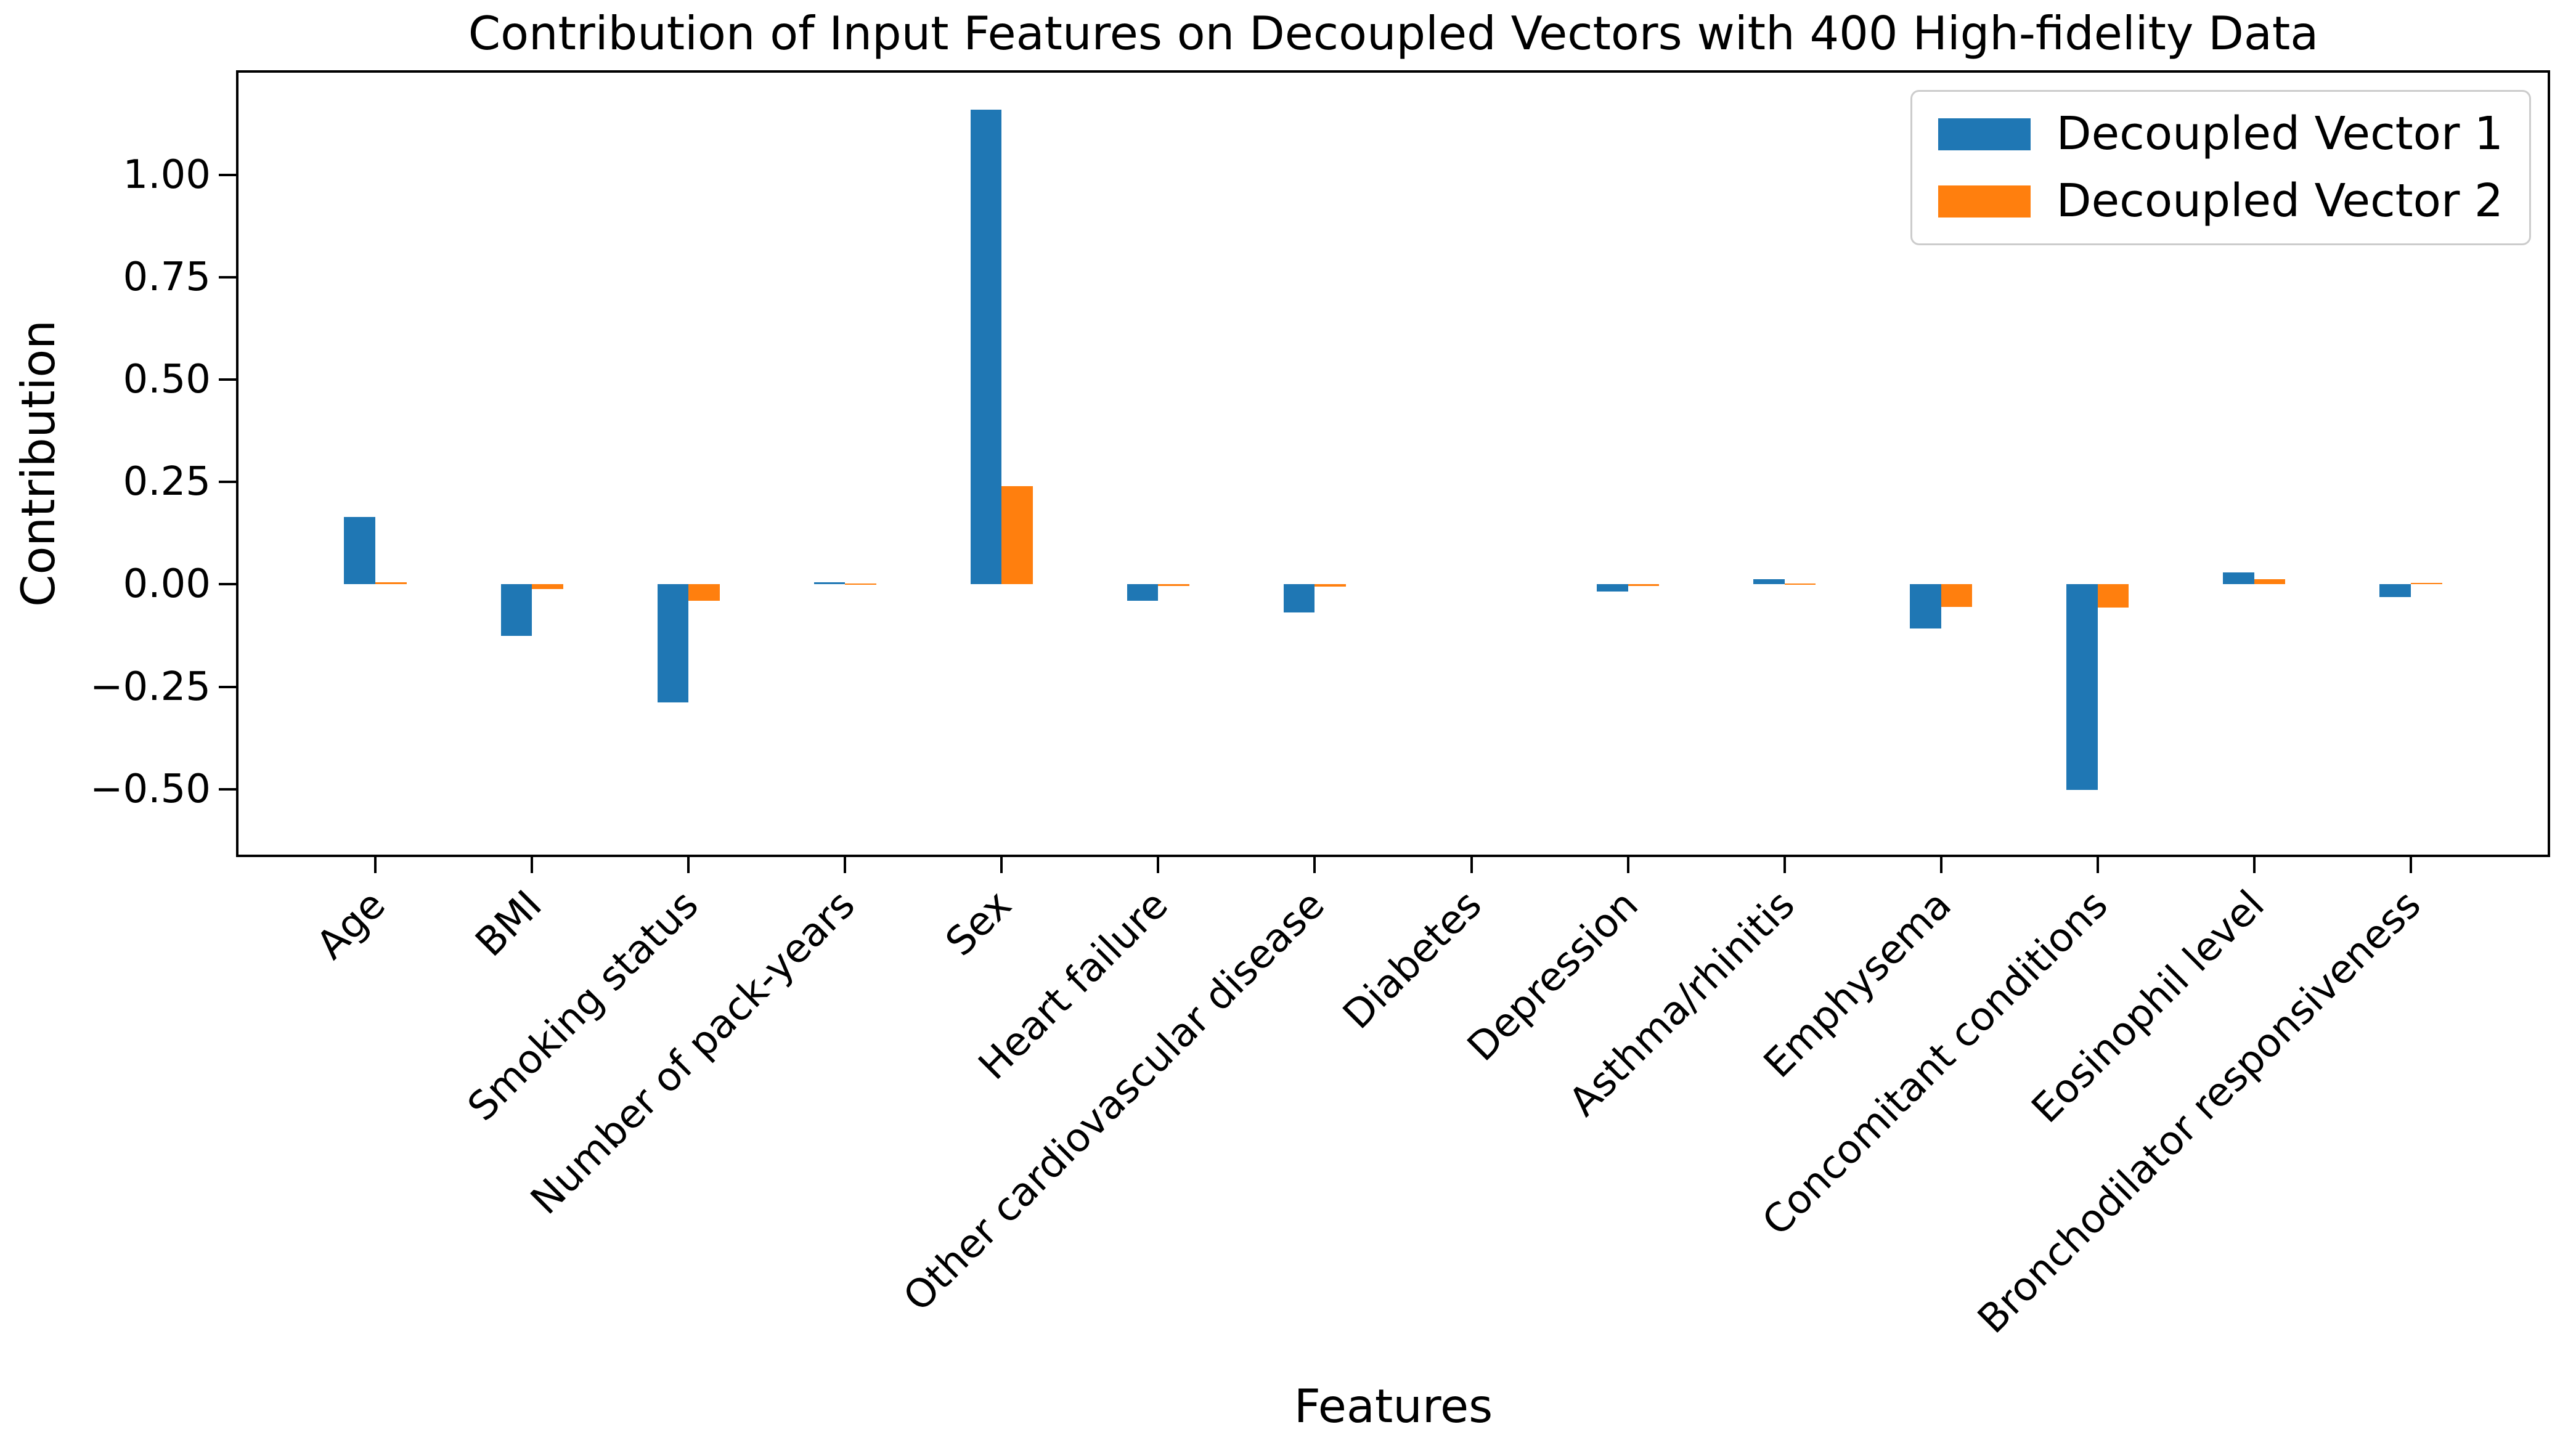 This screenshot has height=1456, width=2568. Describe the element at coordinates (510, 924) in the screenshot. I see `x-tick-label: BMI` at that location.